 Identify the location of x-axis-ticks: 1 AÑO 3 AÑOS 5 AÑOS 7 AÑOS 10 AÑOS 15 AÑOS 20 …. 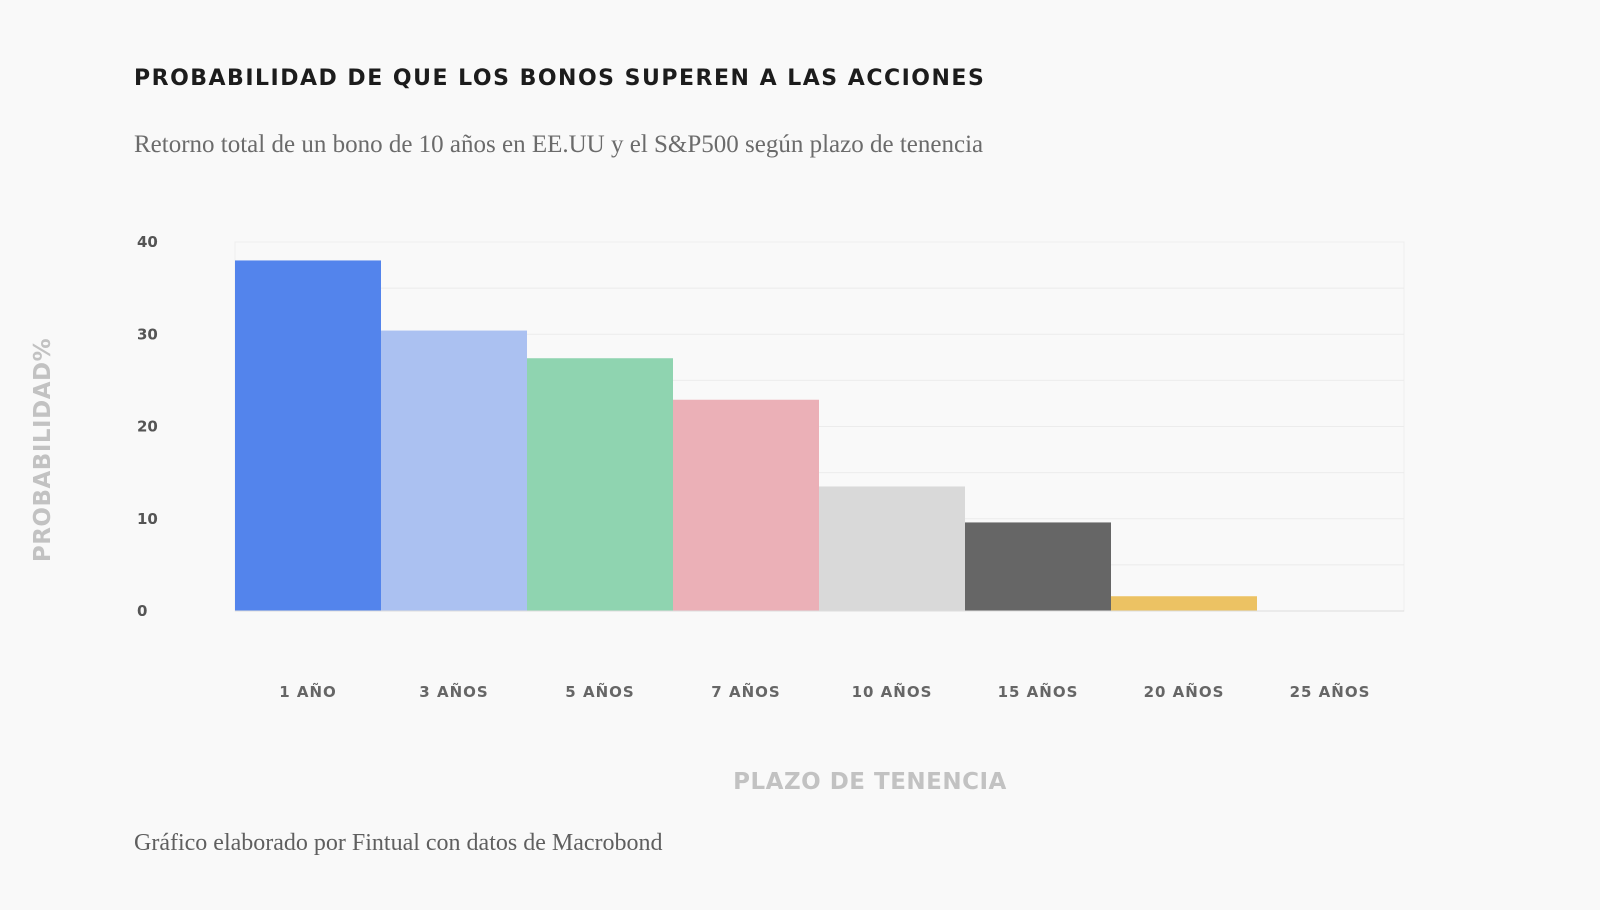
(825, 691).